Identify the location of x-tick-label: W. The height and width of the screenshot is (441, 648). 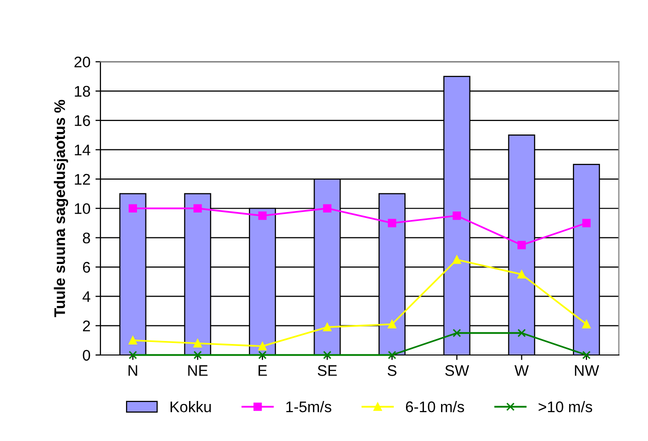
(521, 370).